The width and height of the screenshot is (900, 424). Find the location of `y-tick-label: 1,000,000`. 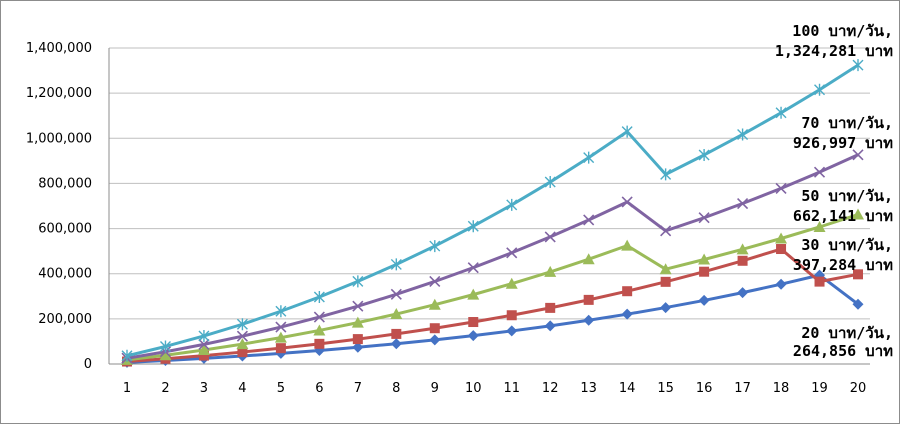

y-tick-label: 1,000,000 is located at coordinates (59, 138).